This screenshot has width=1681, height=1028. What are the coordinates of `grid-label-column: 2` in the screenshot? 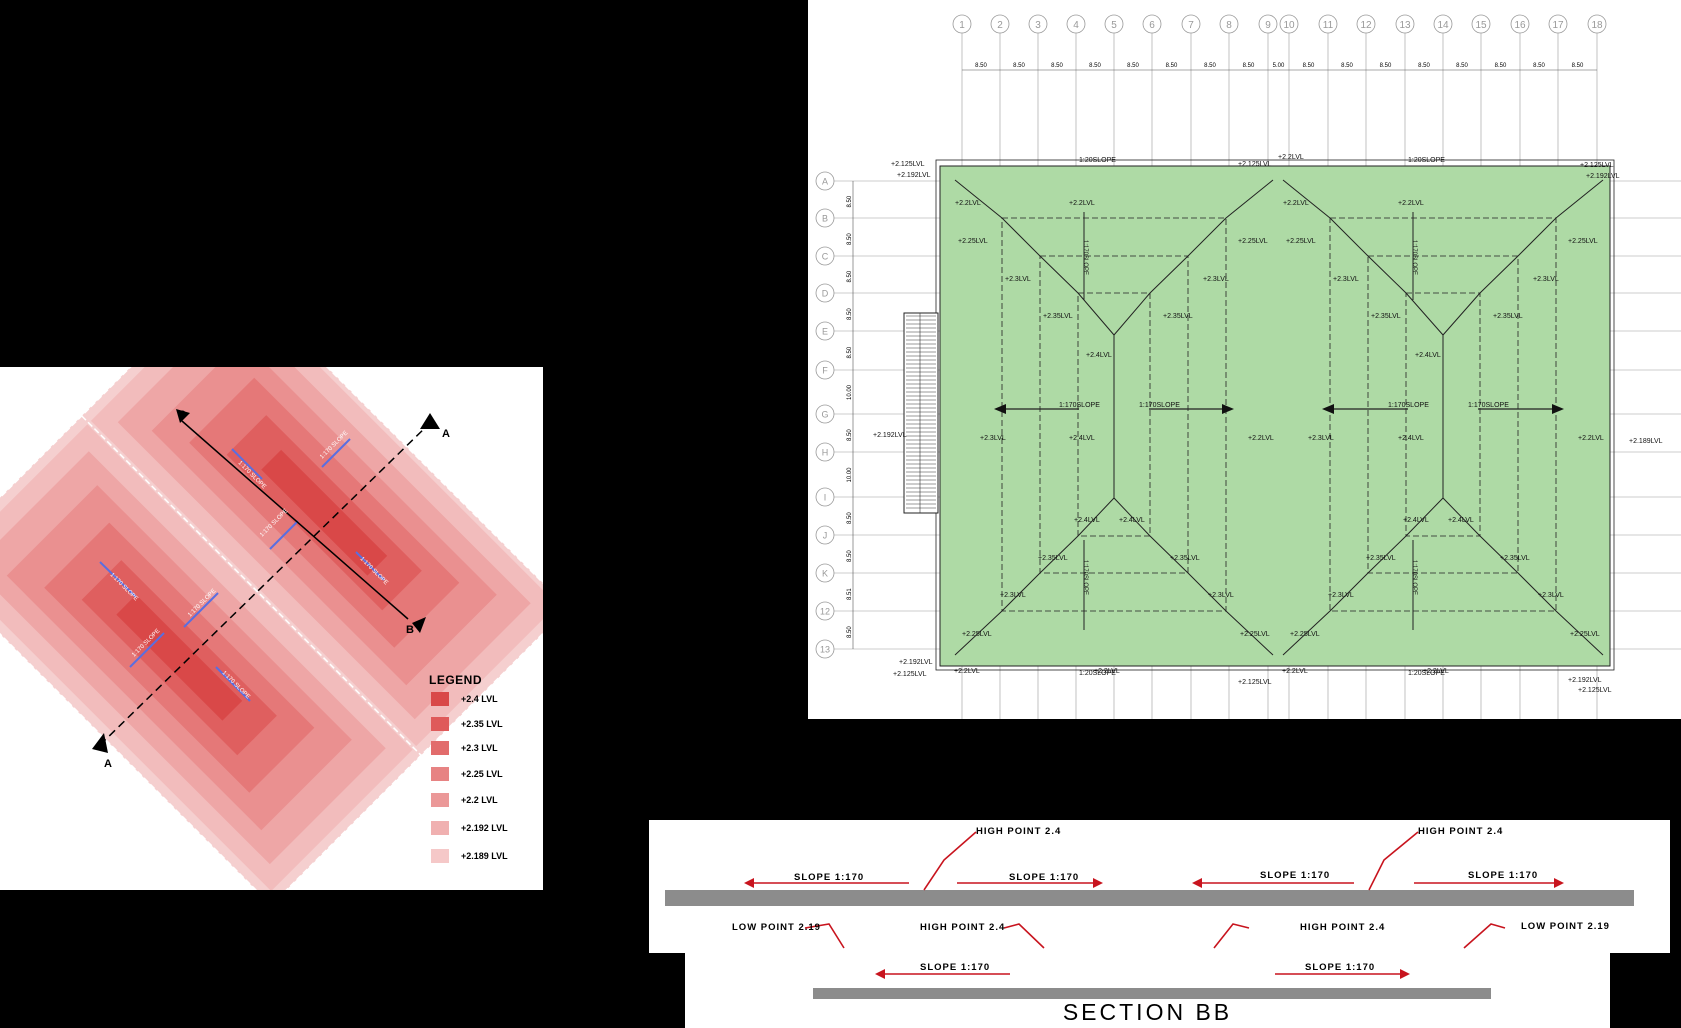 It's located at (1000, 25).